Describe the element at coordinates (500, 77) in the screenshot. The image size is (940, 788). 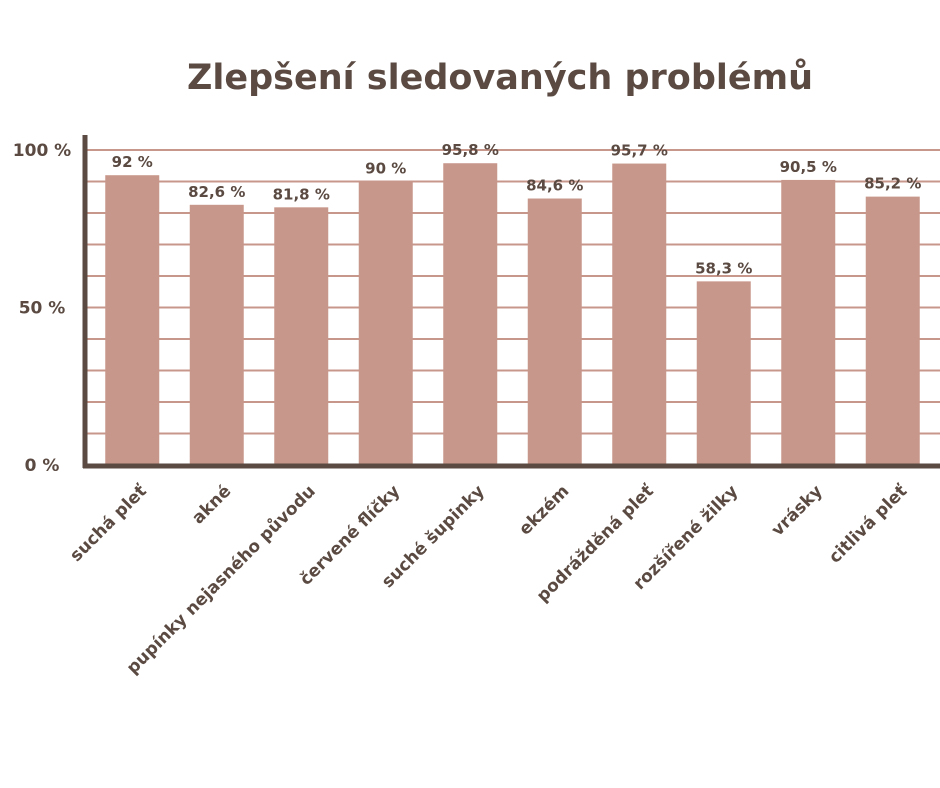
I see `chart-title: Zlepšení sledovaných problémů` at that location.